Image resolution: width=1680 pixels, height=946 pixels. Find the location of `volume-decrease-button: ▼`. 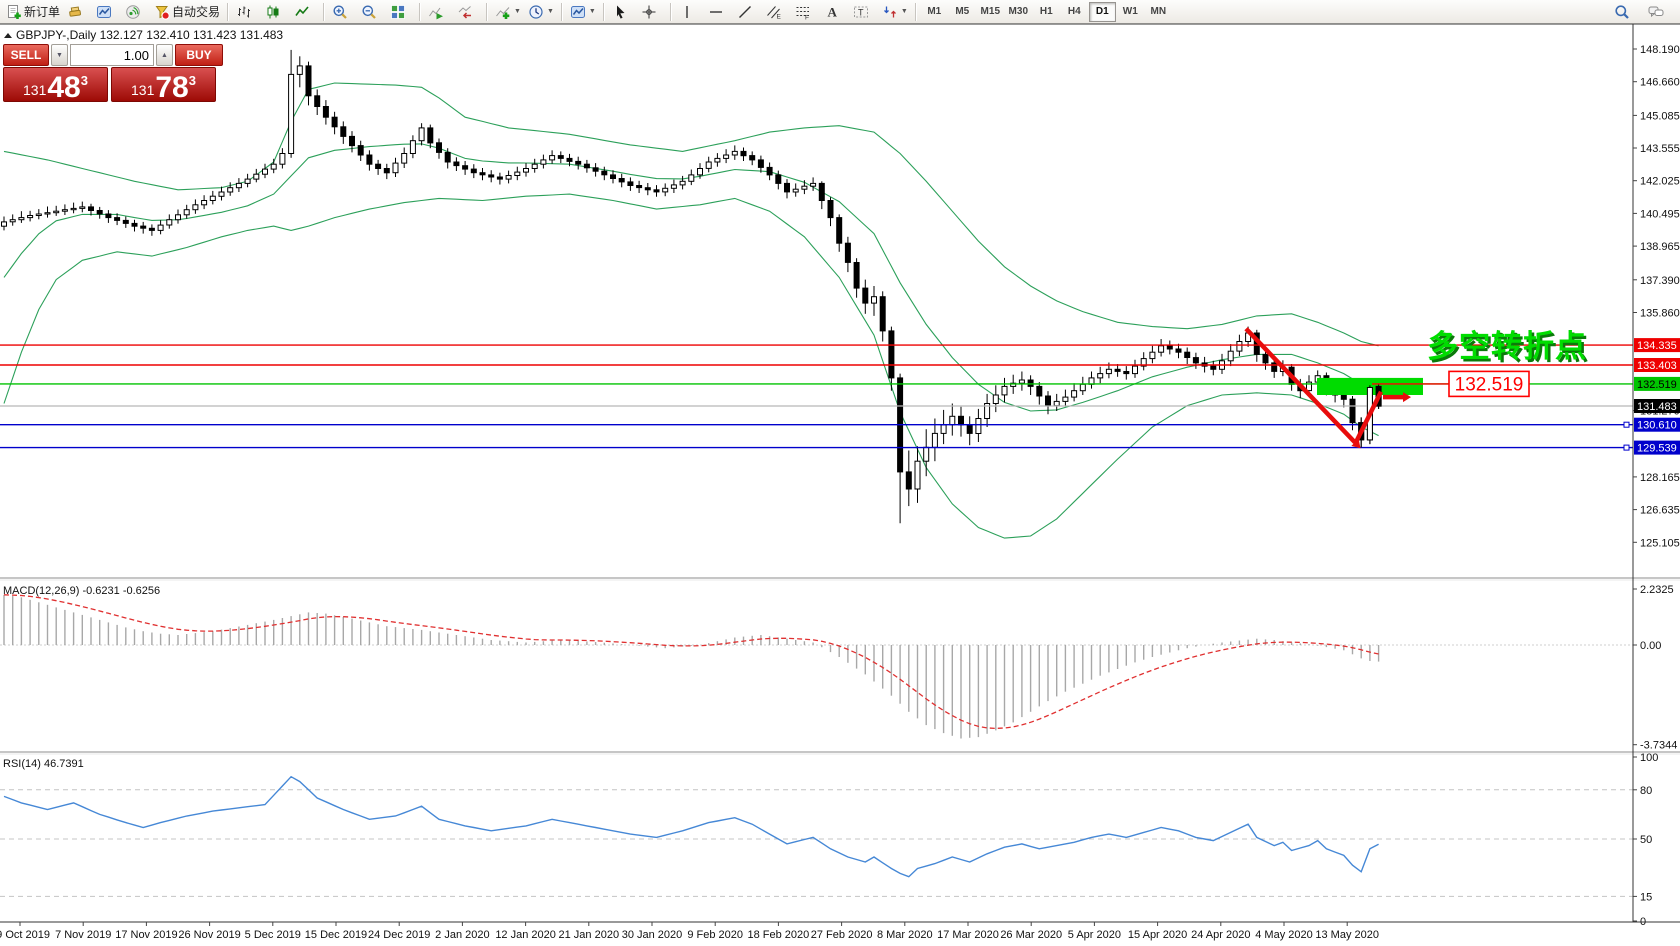

volume-decrease-button: ▼ is located at coordinates (59, 55).